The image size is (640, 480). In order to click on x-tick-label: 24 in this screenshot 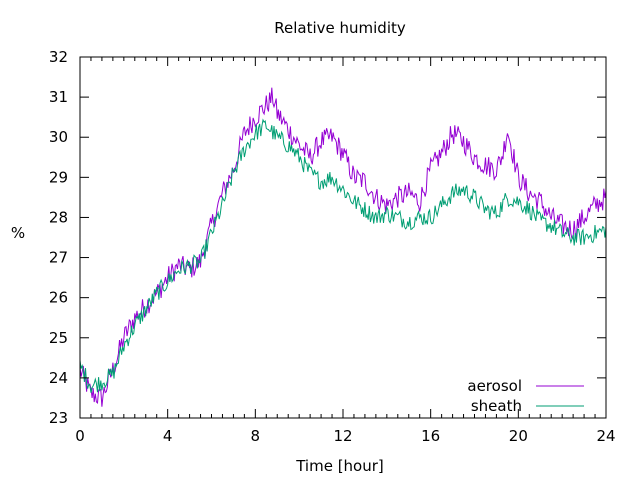, I will do `click(605, 436)`.